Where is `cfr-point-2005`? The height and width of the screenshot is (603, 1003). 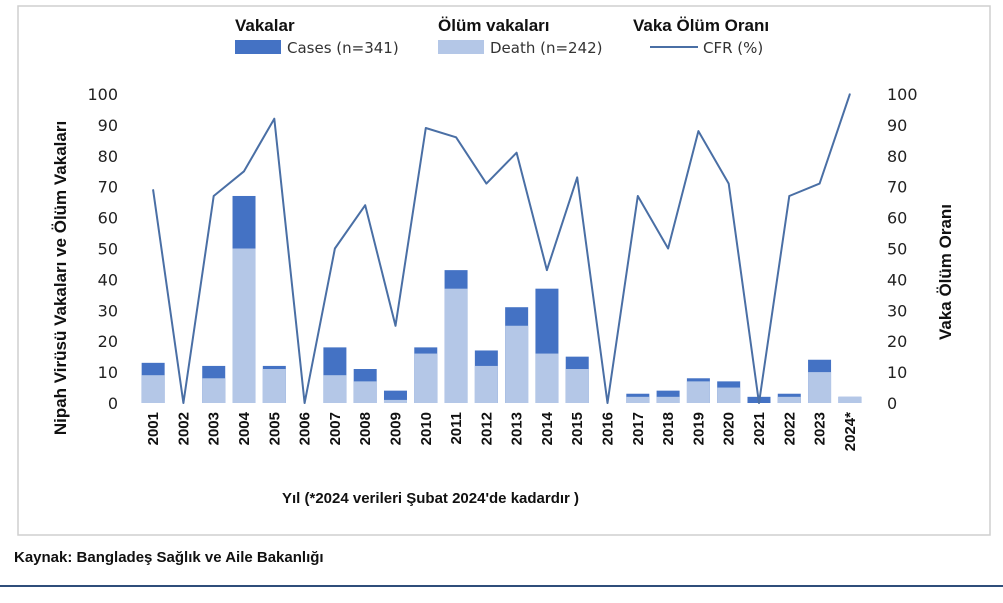 cfr-point-2005 is located at coordinates (274, 118).